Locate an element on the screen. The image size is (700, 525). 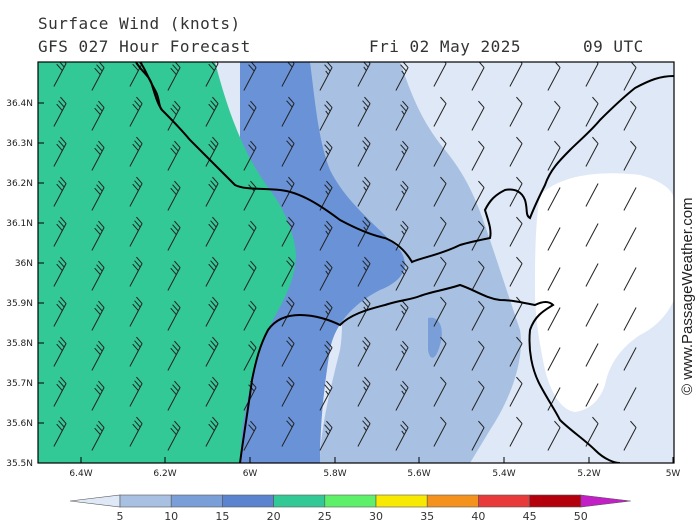
lon-tick-label: 6.4W is located at coordinates (80, 474).